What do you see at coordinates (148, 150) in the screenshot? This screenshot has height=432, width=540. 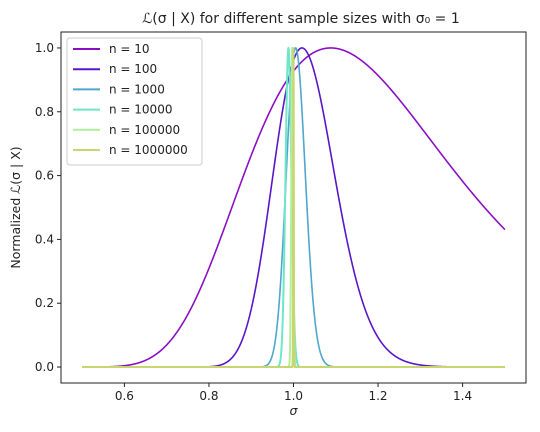 I see `legend-label: n = 1000000` at bounding box center [148, 150].